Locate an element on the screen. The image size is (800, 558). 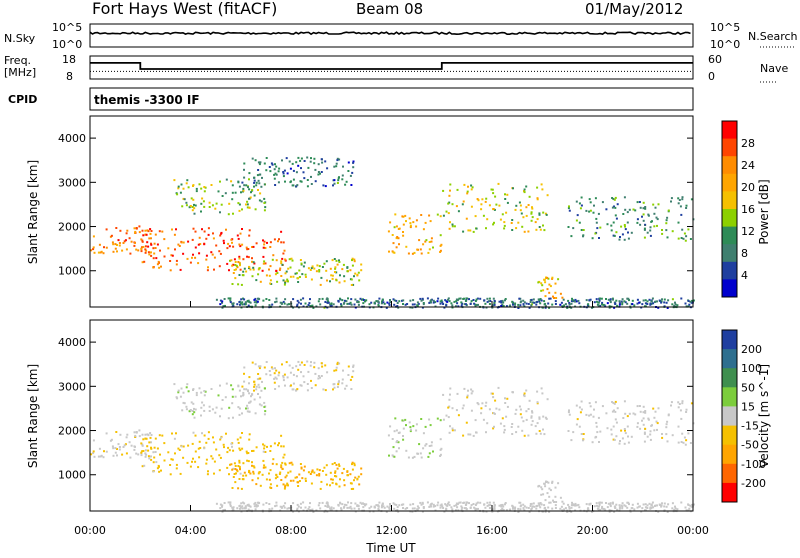
colorbar-tick-label: 100 is located at coordinates (751, 368).